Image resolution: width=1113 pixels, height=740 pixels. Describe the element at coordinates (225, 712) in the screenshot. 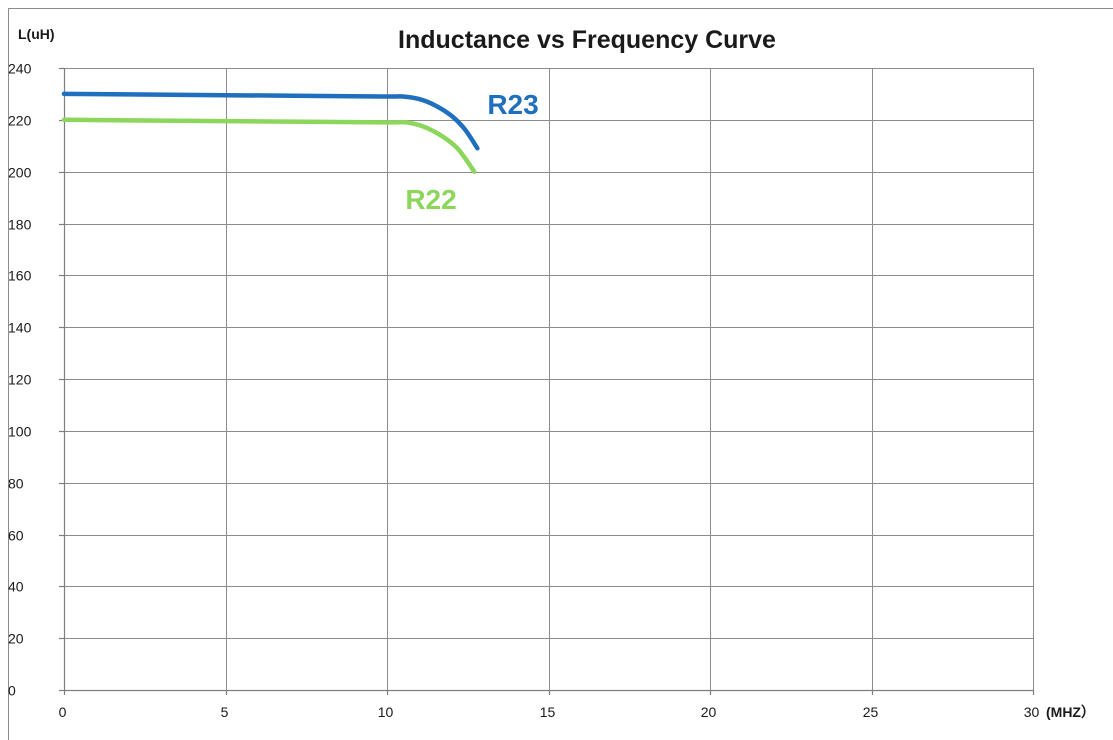

I see `x-tick-label: 5` at that location.